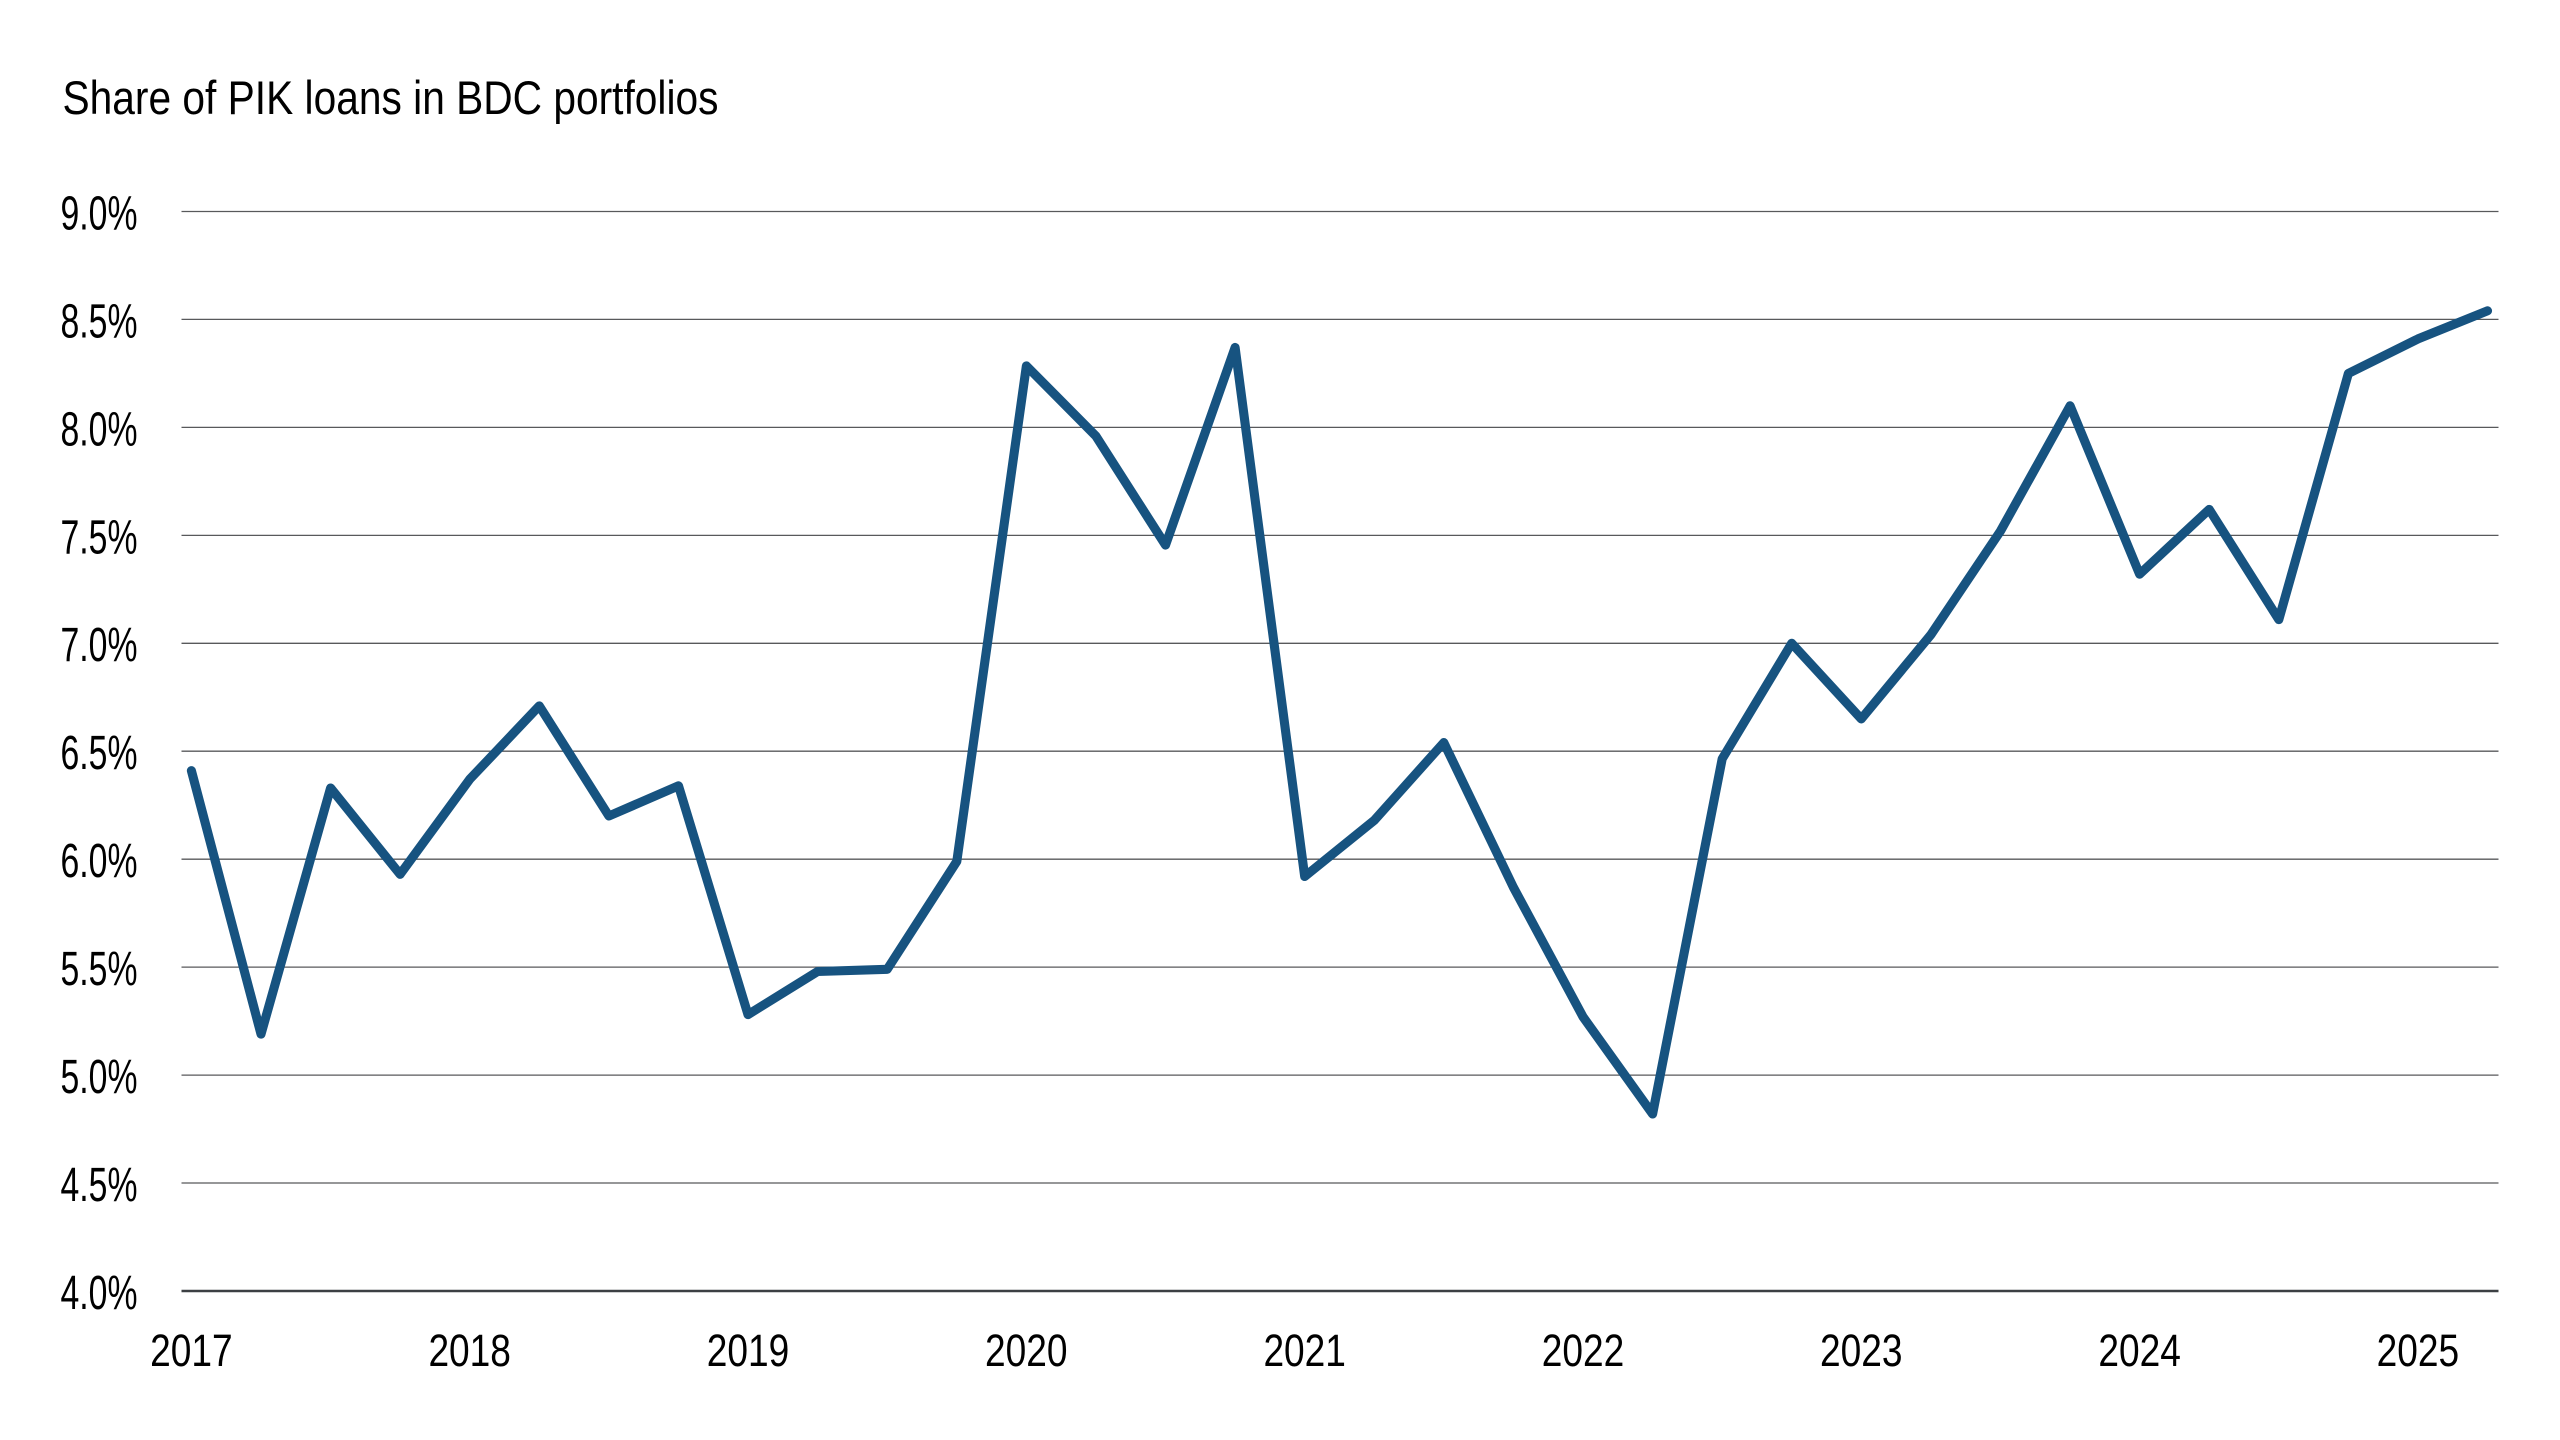 The width and height of the screenshot is (2560, 1440). What do you see at coordinates (2418, 1350) in the screenshot?
I see `svg-text: 2025` at bounding box center [2418, 1350].